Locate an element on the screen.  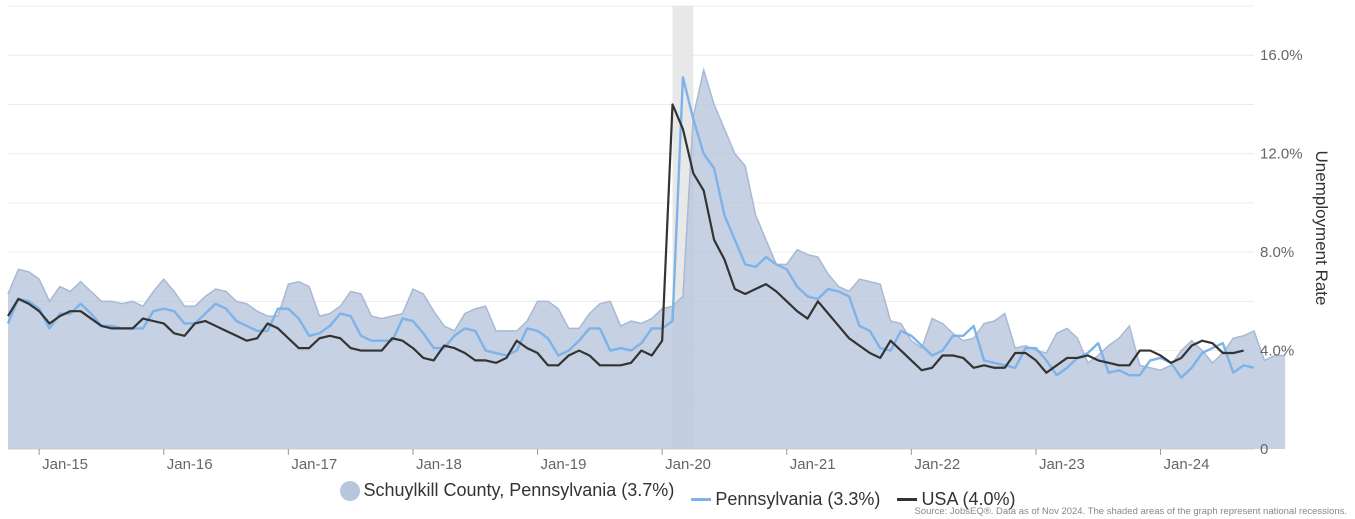
x-tick-label: Jan-22 is located at coordinates (937, 464).